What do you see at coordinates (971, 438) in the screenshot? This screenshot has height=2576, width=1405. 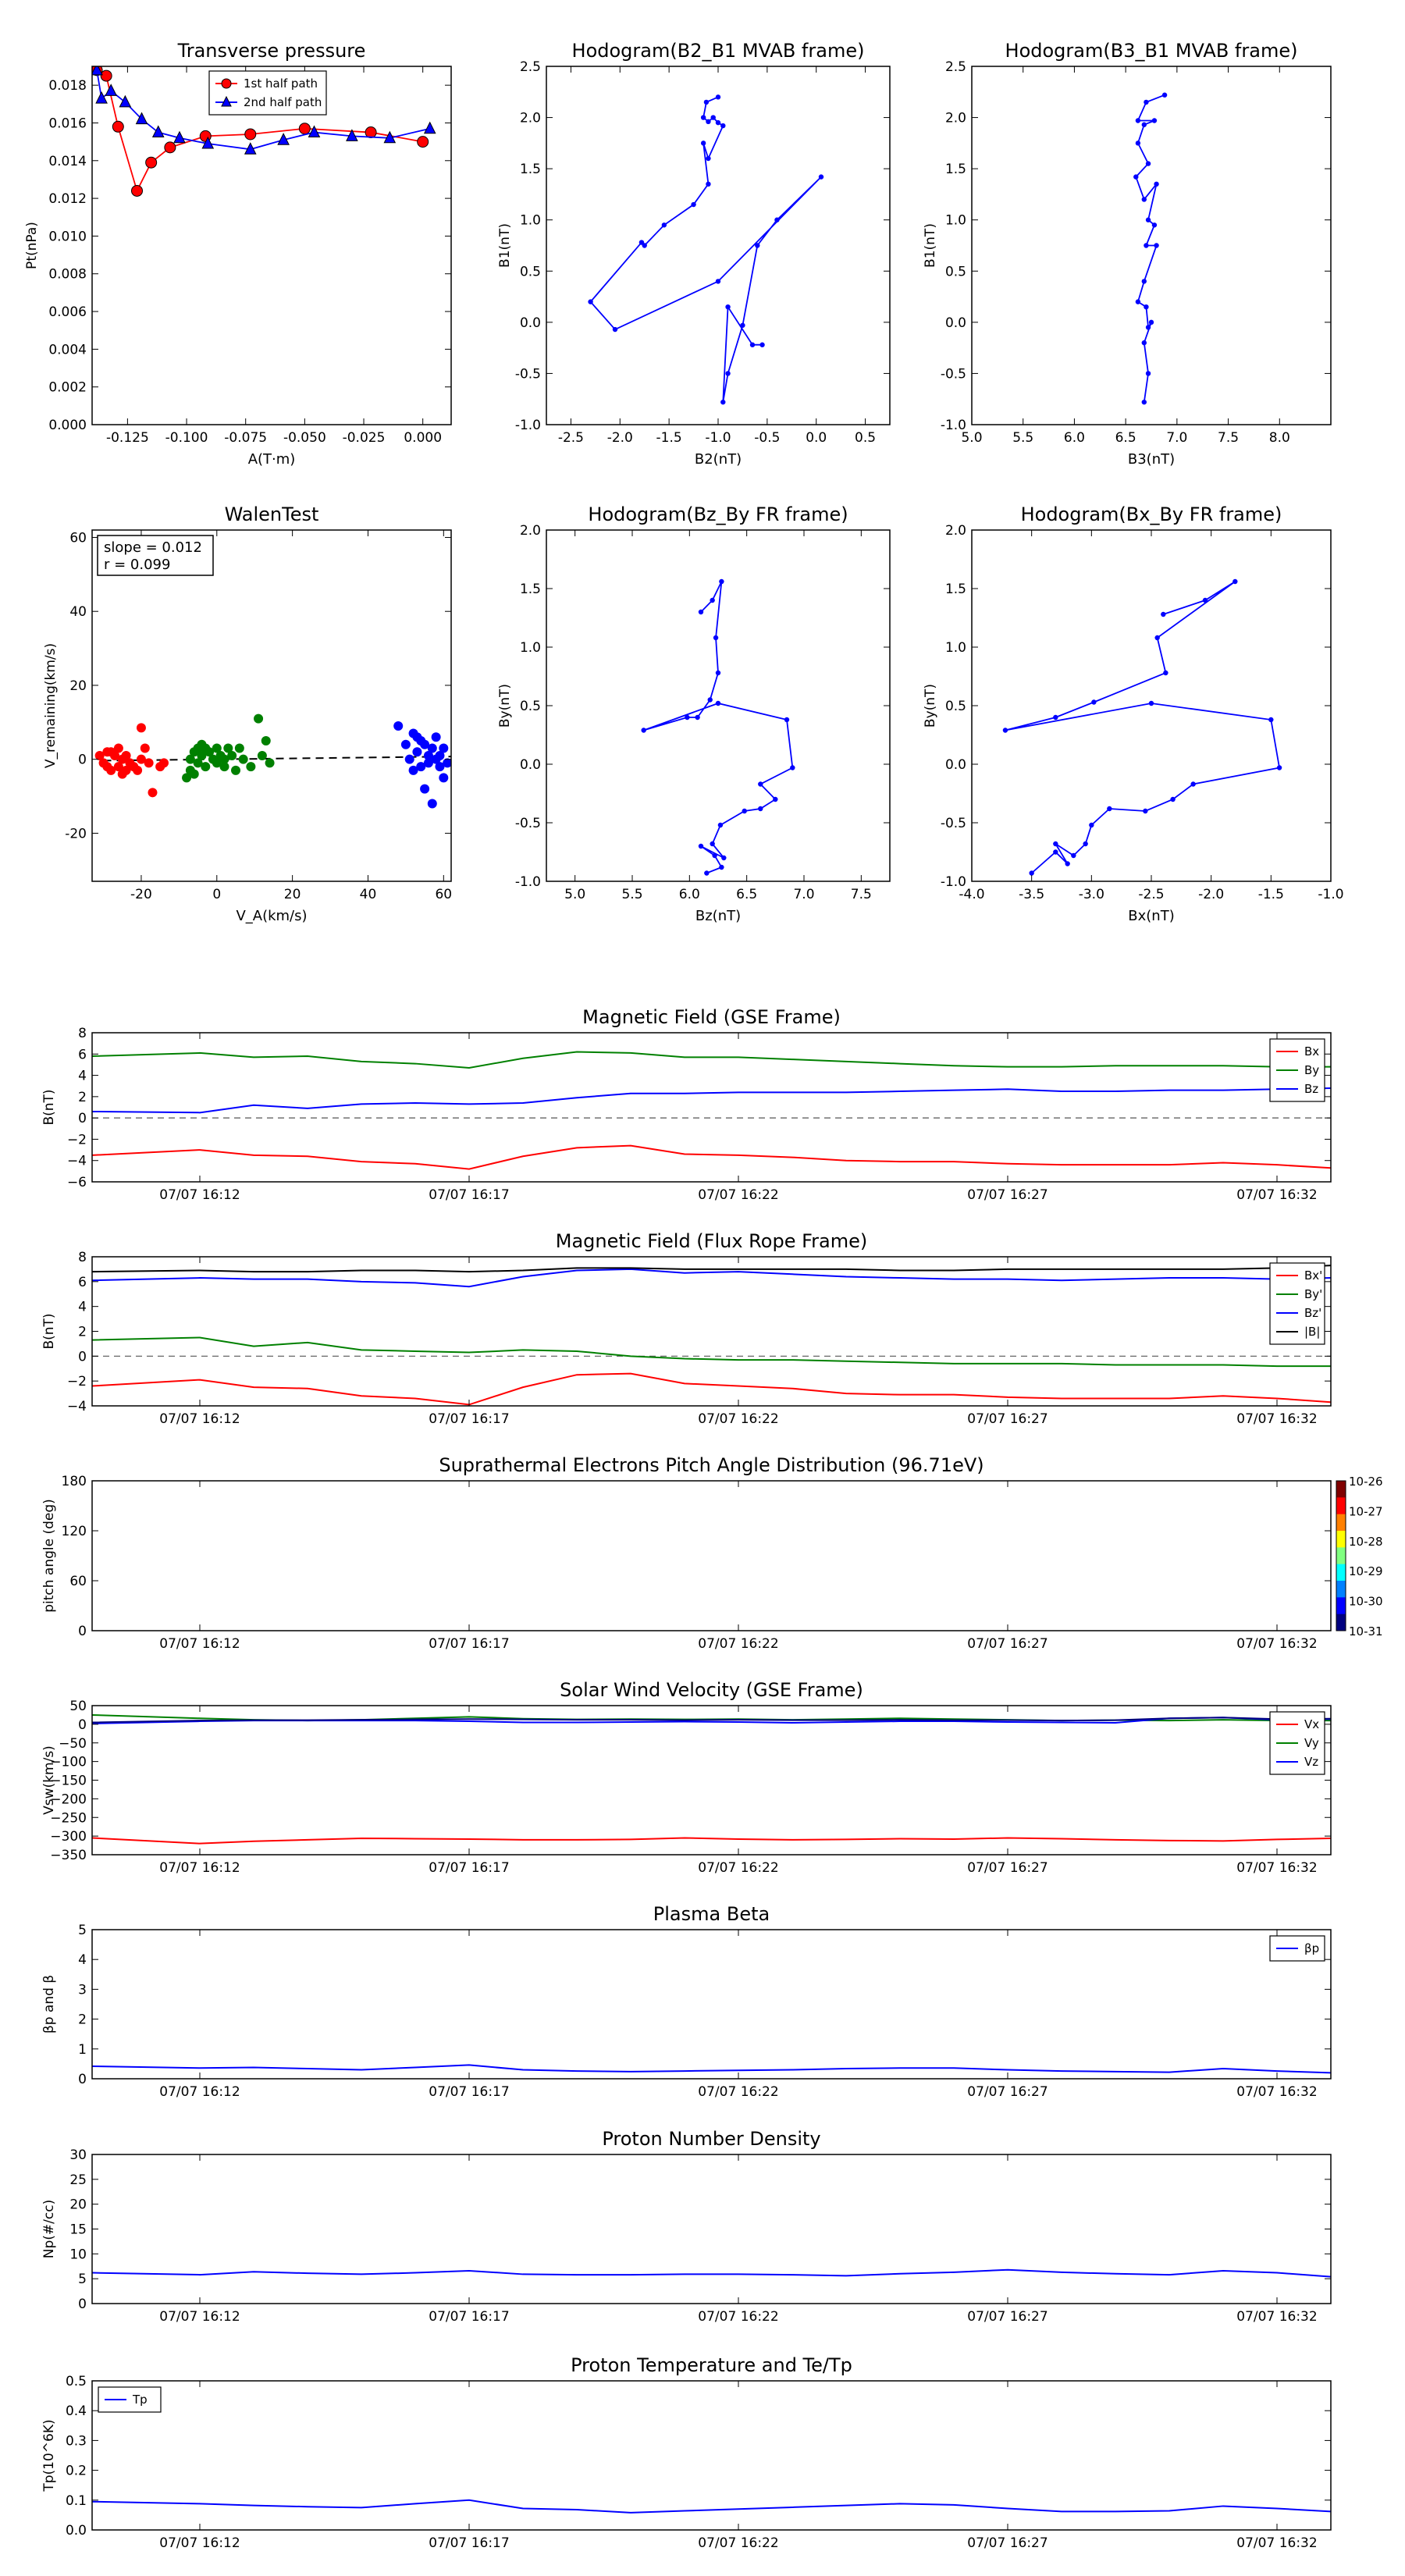 I see `x-tick-label: 5.0` at bounding box center [971, 438].